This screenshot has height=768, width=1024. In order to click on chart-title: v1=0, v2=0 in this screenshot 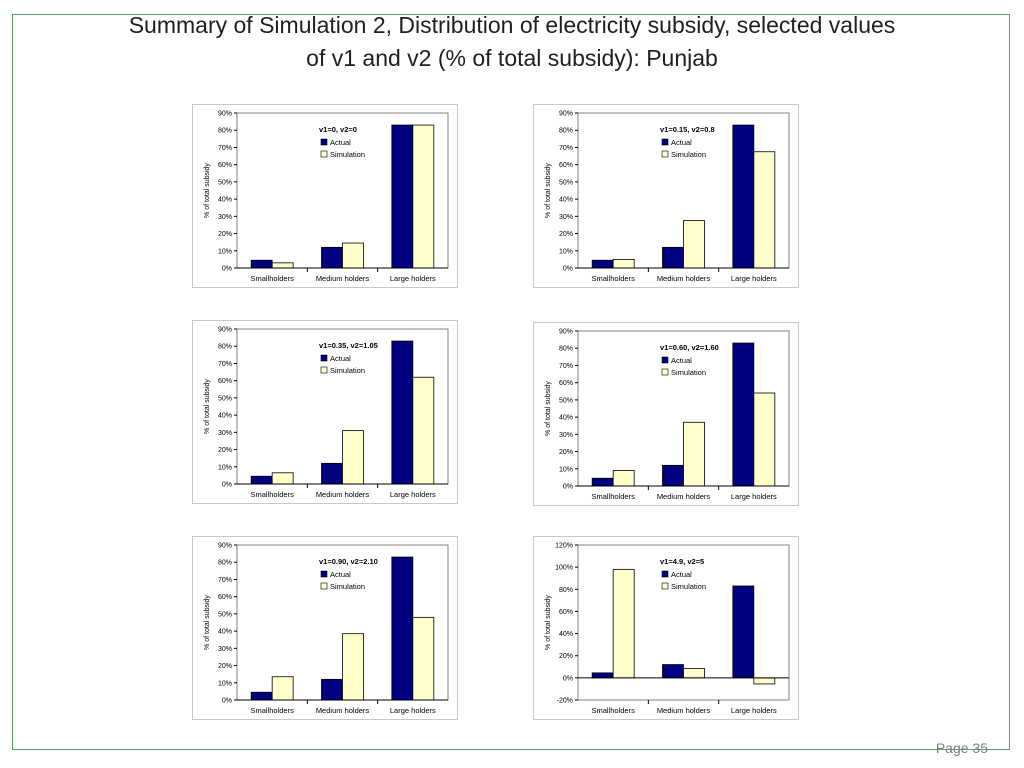, I will do `click(338, 129)`.